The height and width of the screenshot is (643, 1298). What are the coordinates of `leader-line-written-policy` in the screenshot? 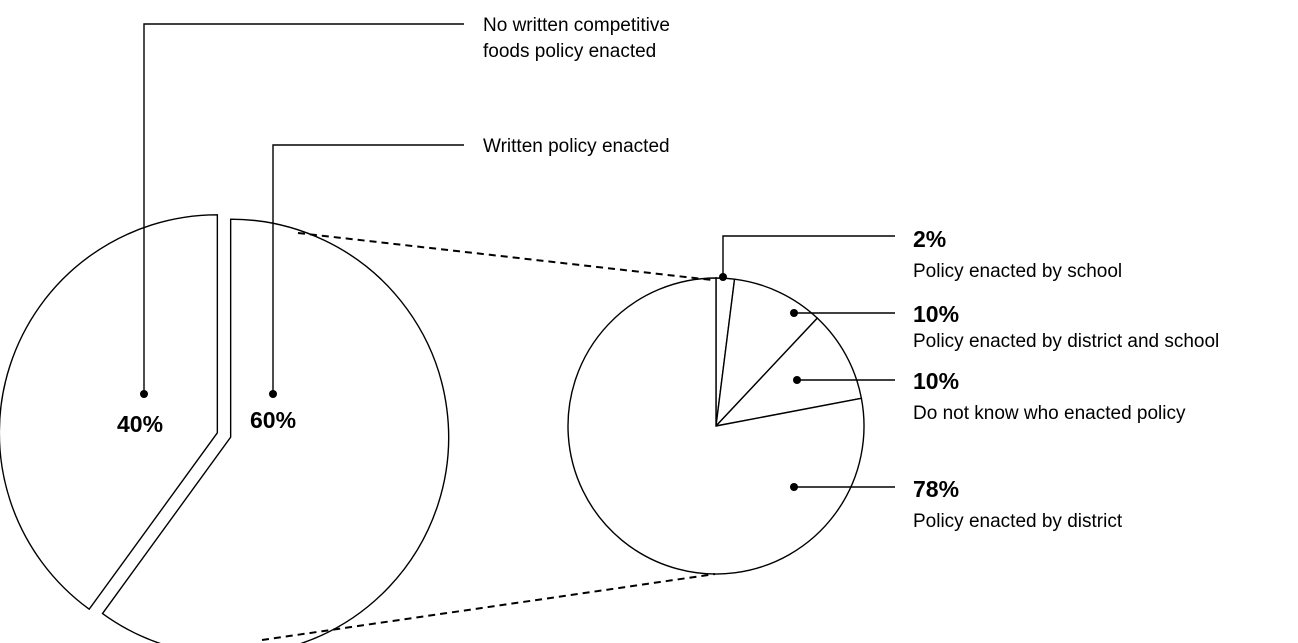 It's located at (368, 269).